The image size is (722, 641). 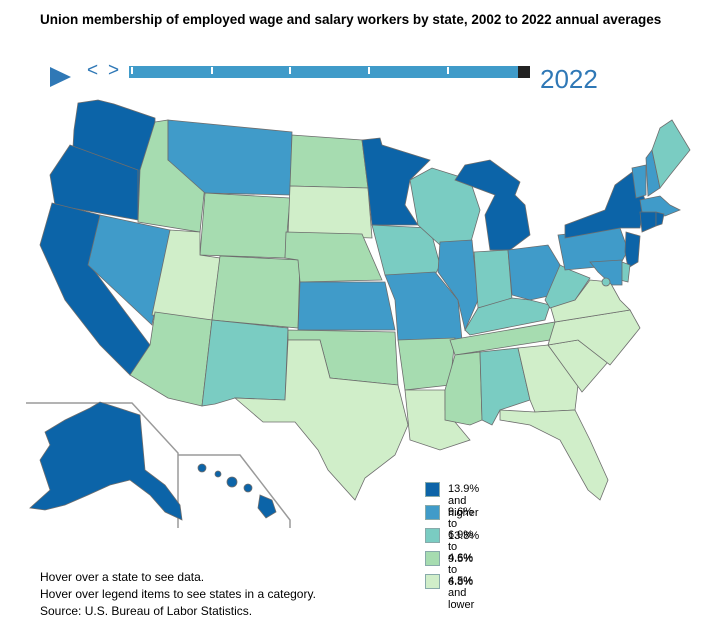 I want to click on state-WI, so click(x=445, y=206).